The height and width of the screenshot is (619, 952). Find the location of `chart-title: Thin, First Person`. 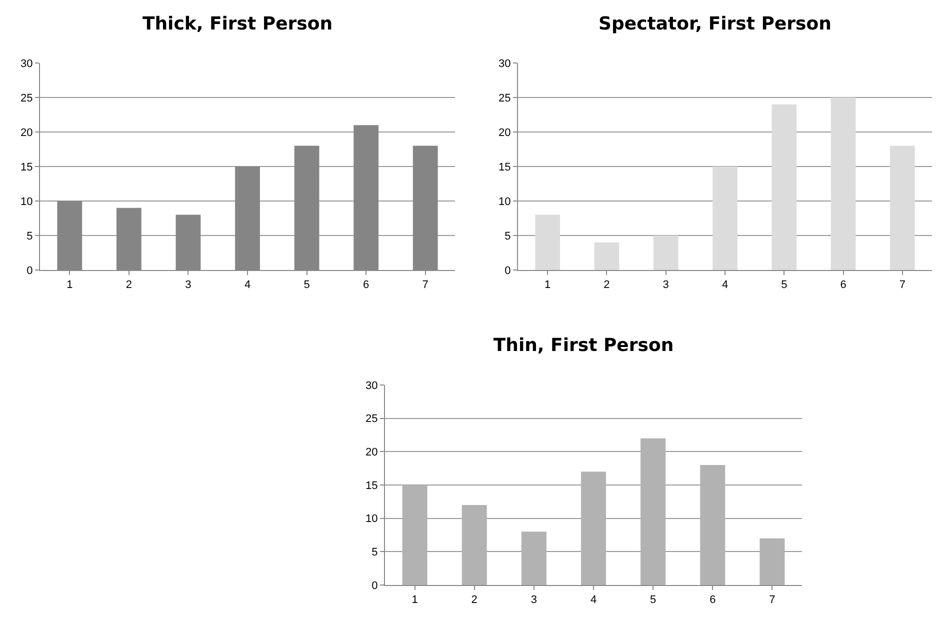

chart-title: Thin, First Person is located at coordinates (583, 345).